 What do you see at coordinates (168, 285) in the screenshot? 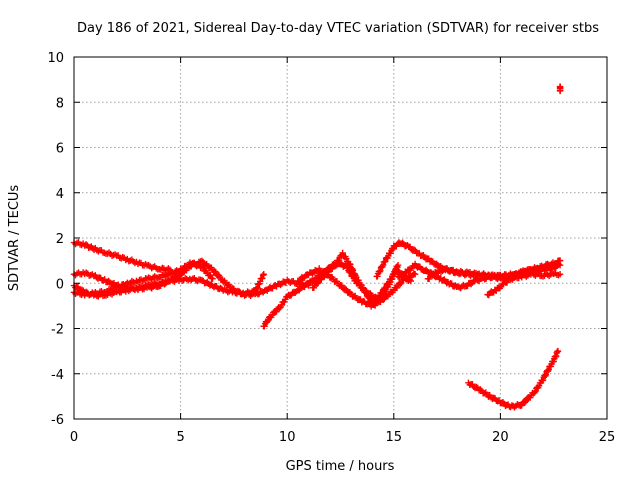
I see `data-series-arc-c` at bounding box center [168, 285].